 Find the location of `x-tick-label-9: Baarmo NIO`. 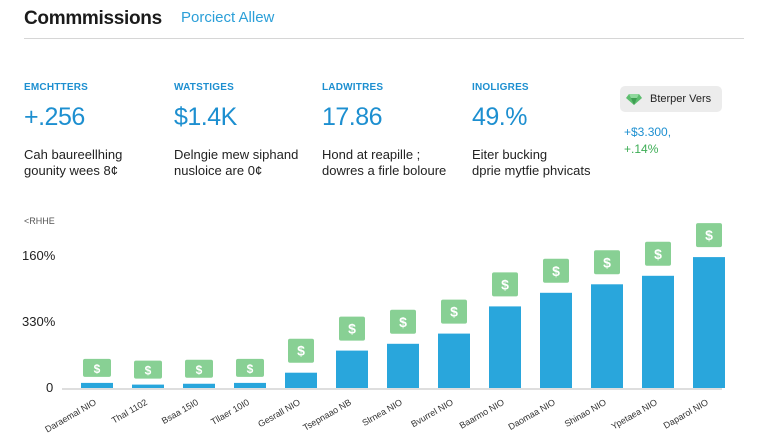

x-tick-label-9: Baarmo NIO is located at coordinates (482, 414).